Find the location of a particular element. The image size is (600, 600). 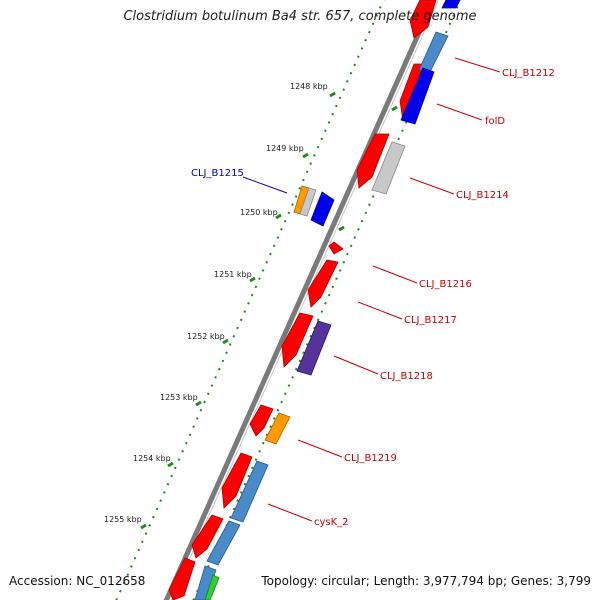

kbp-label: 1255 kbp is located at coordinates (123, 519).